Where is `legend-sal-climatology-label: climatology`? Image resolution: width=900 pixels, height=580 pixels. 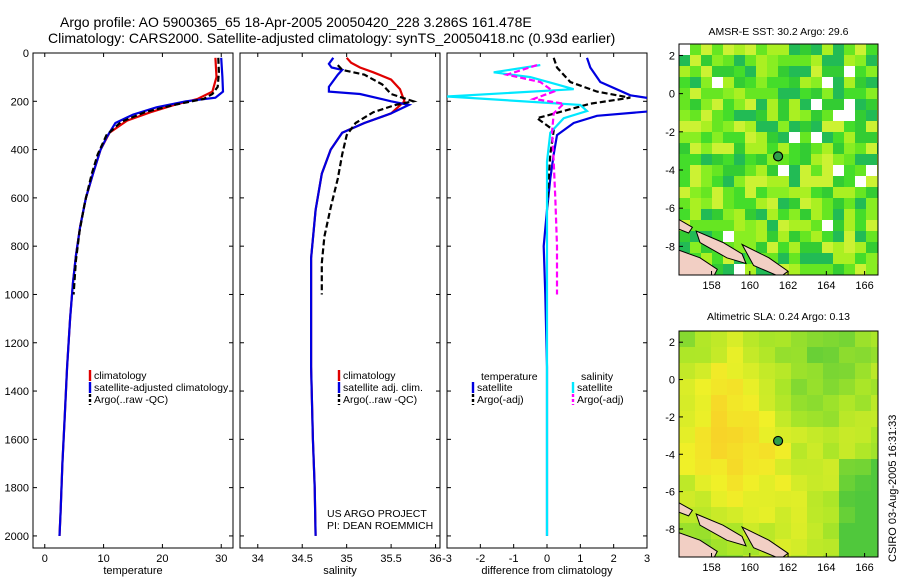
legend-sal-climatology-label: climatology is located at coordinates (369, 376).